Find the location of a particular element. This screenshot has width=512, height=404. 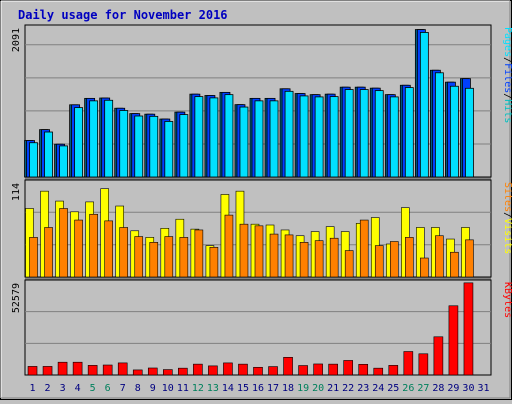

panel-top-max-label: 2091 is located at coordinates (16, 40).